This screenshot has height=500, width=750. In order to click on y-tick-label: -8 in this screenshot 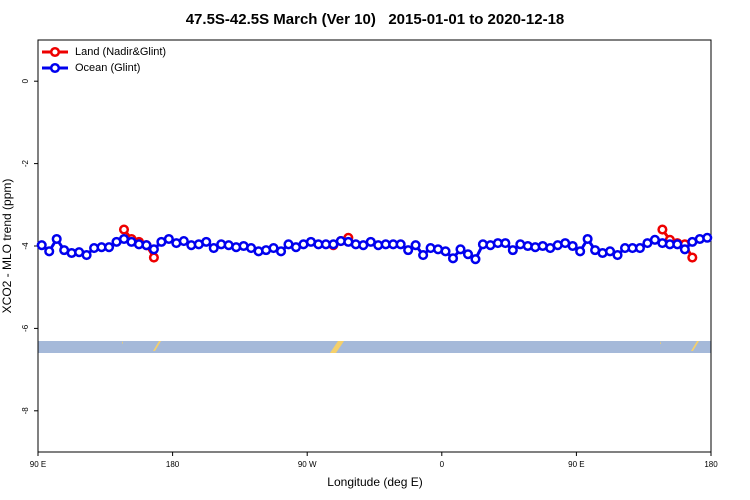, I will do `click(25, 411)`.